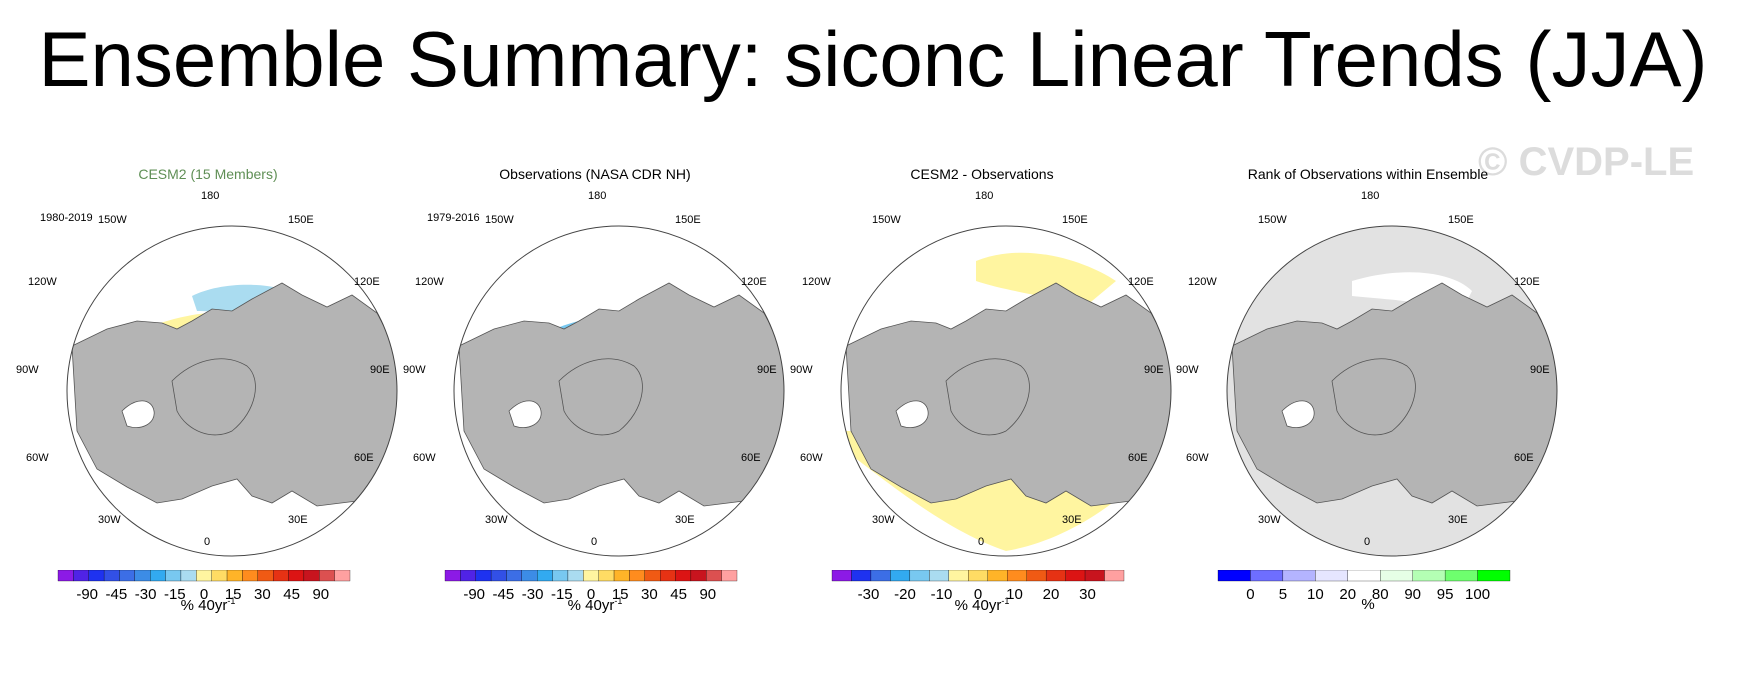 This screenshot has width=1746, height=674. What do you see at coordinates (1364, 586) in the screenshot?
I see `colorbar: 0 5 10 20 80 90 95 100` at bounding box center [1364, 586].